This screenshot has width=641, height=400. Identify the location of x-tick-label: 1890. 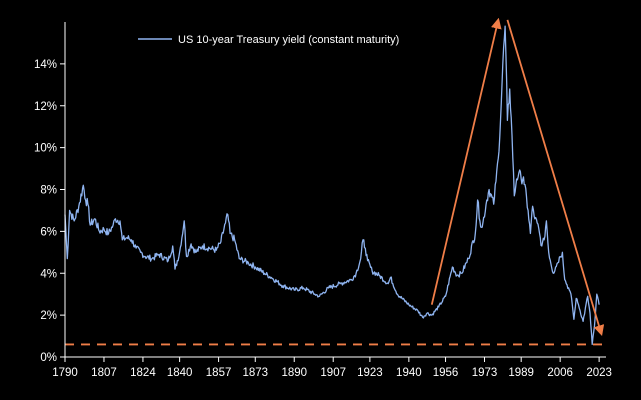
(294, 373).